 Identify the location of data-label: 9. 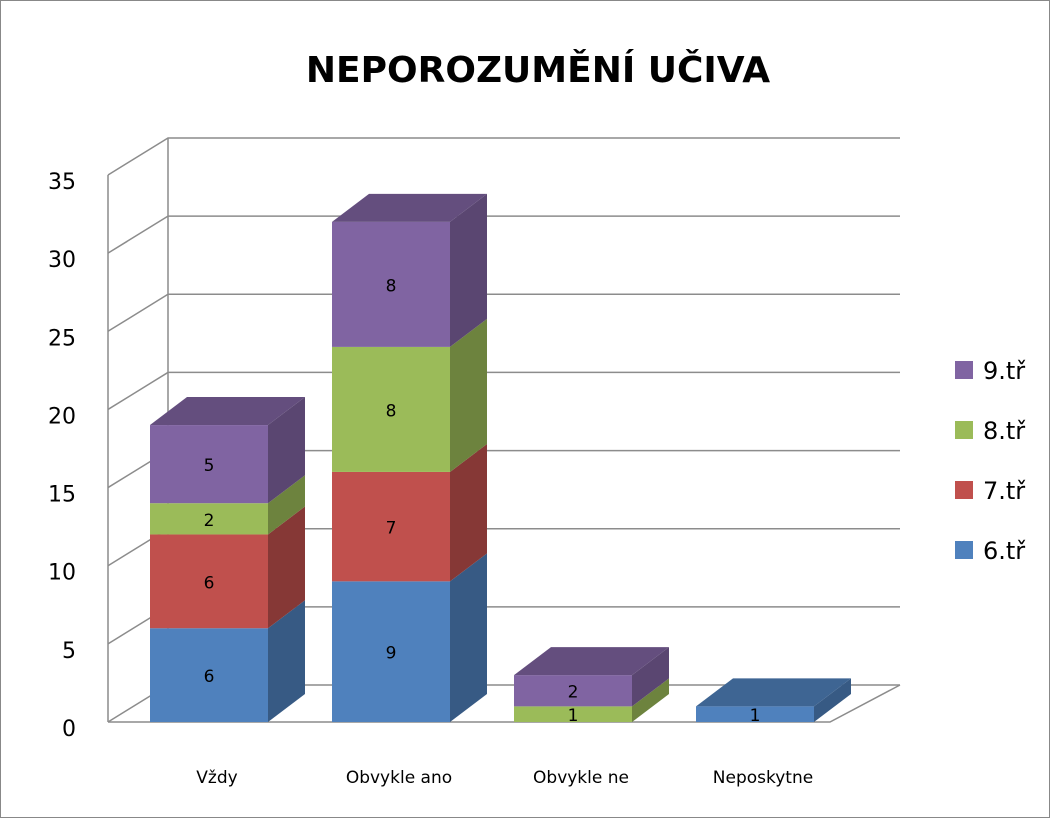
(391, 654).